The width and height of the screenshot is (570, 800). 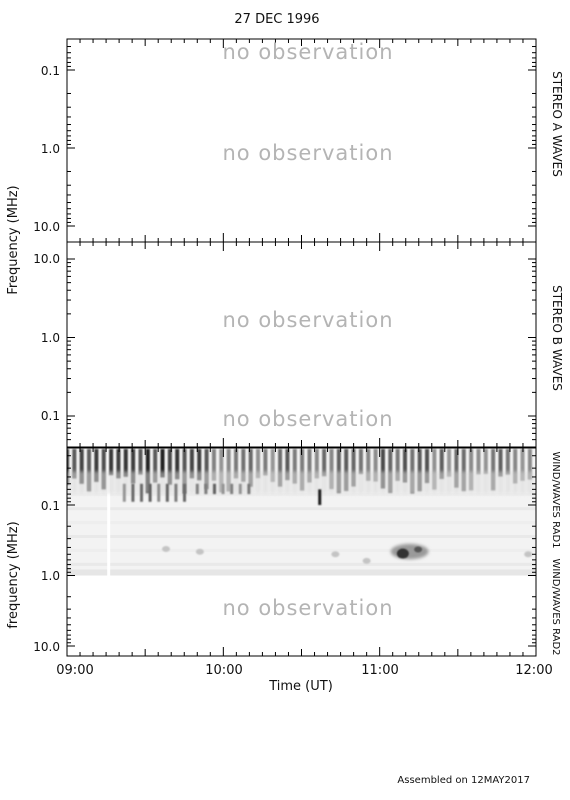 I want to click on panel-stereo-a-no-observation-top: no observation, so click(x=307, y=52).